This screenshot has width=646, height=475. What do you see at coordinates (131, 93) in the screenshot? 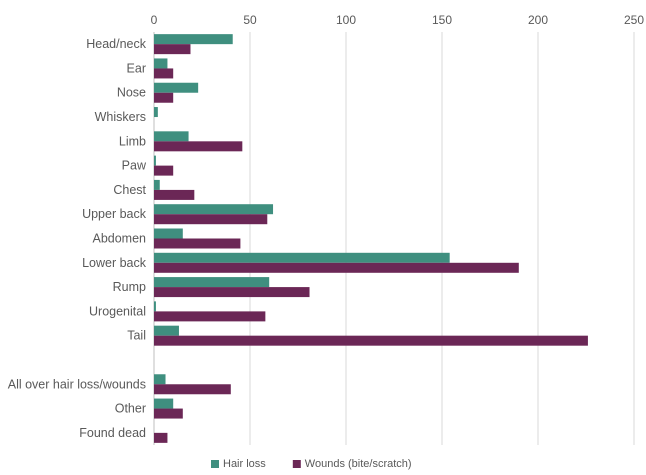
I see `category-label: Nose` at bounding box center [131, 93].